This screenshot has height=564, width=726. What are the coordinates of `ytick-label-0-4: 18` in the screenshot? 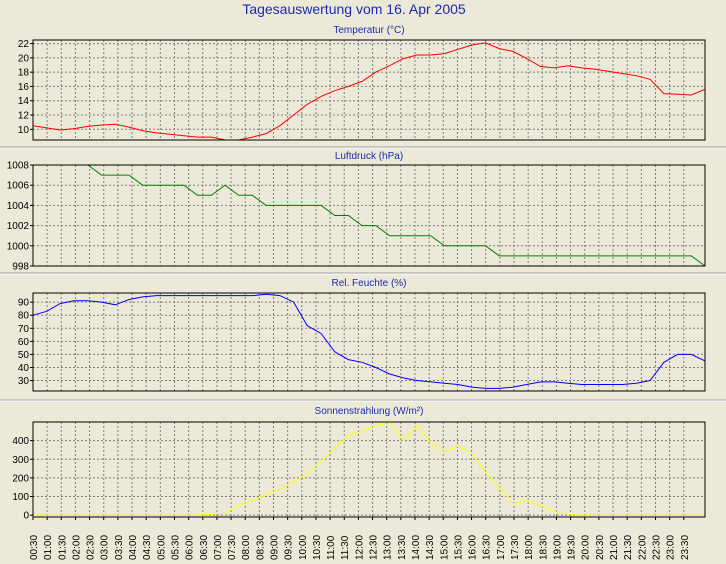 It's located at (24, 73).